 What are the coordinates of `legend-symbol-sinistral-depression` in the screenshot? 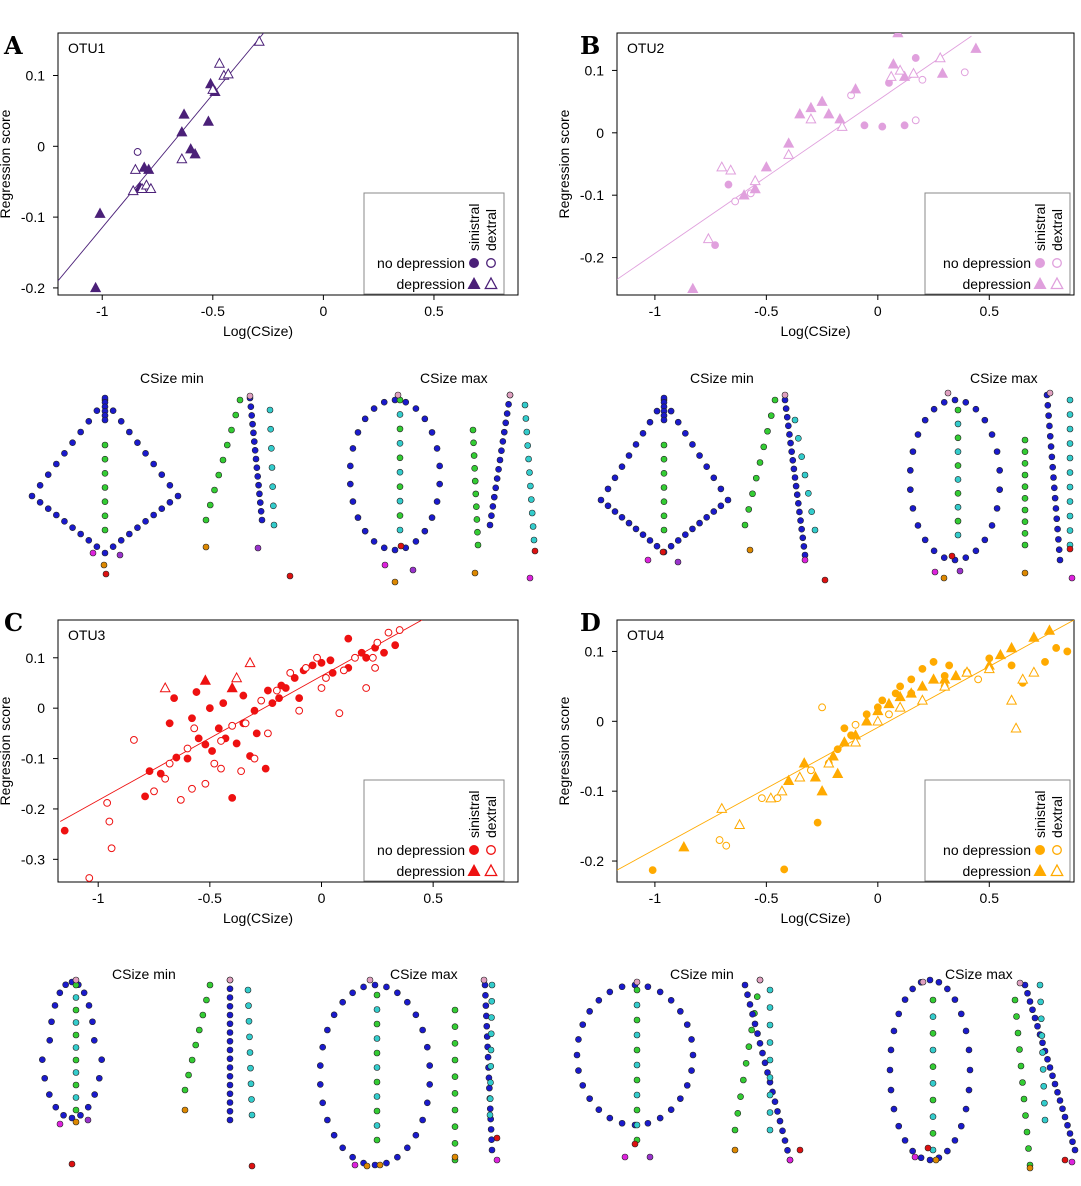 It's located at (474, 869).